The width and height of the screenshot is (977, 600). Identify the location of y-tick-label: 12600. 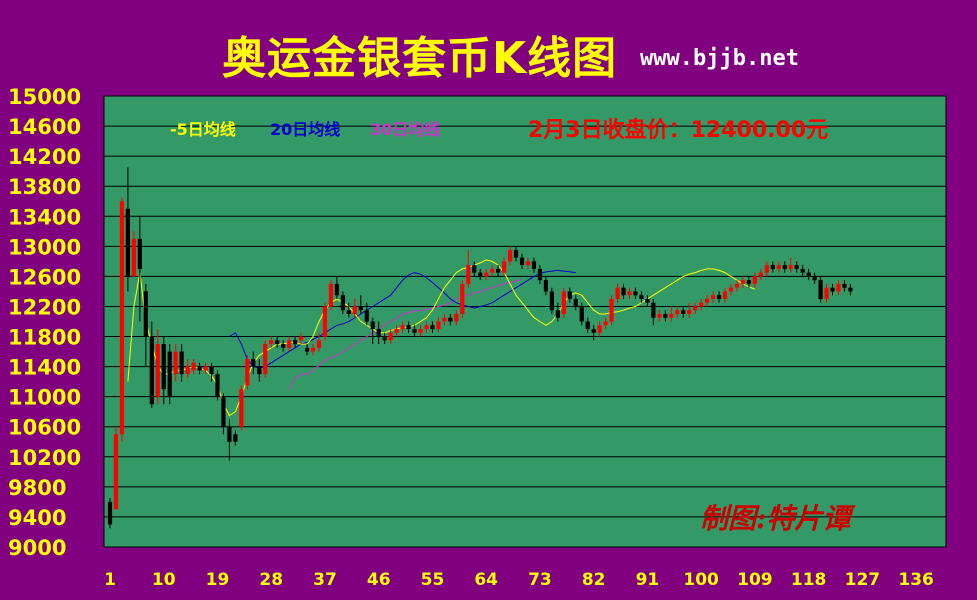
(44, 277).